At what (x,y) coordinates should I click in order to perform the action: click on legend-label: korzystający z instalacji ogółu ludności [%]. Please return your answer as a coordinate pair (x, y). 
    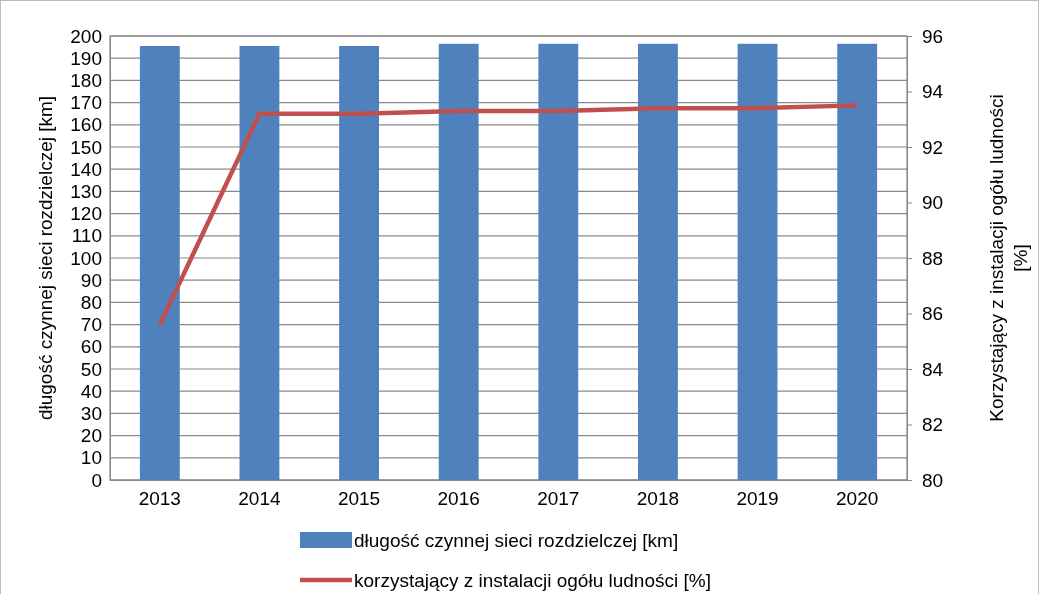
    Looking at the image, I should click on (532, 580).